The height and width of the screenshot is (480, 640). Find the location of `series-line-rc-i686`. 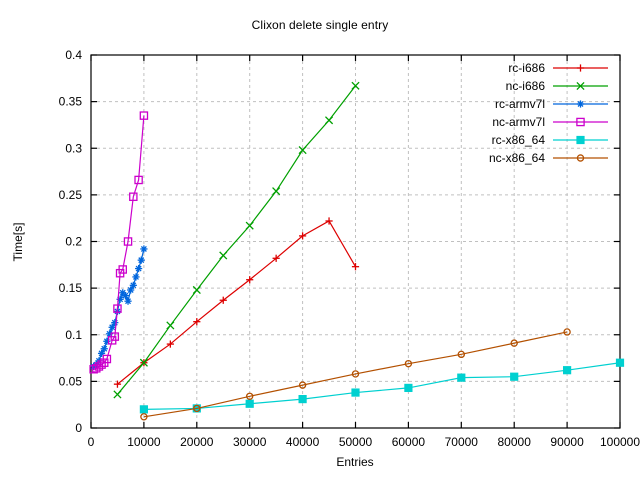

series-line-rc-i686 is located at coordinates (237, 302).